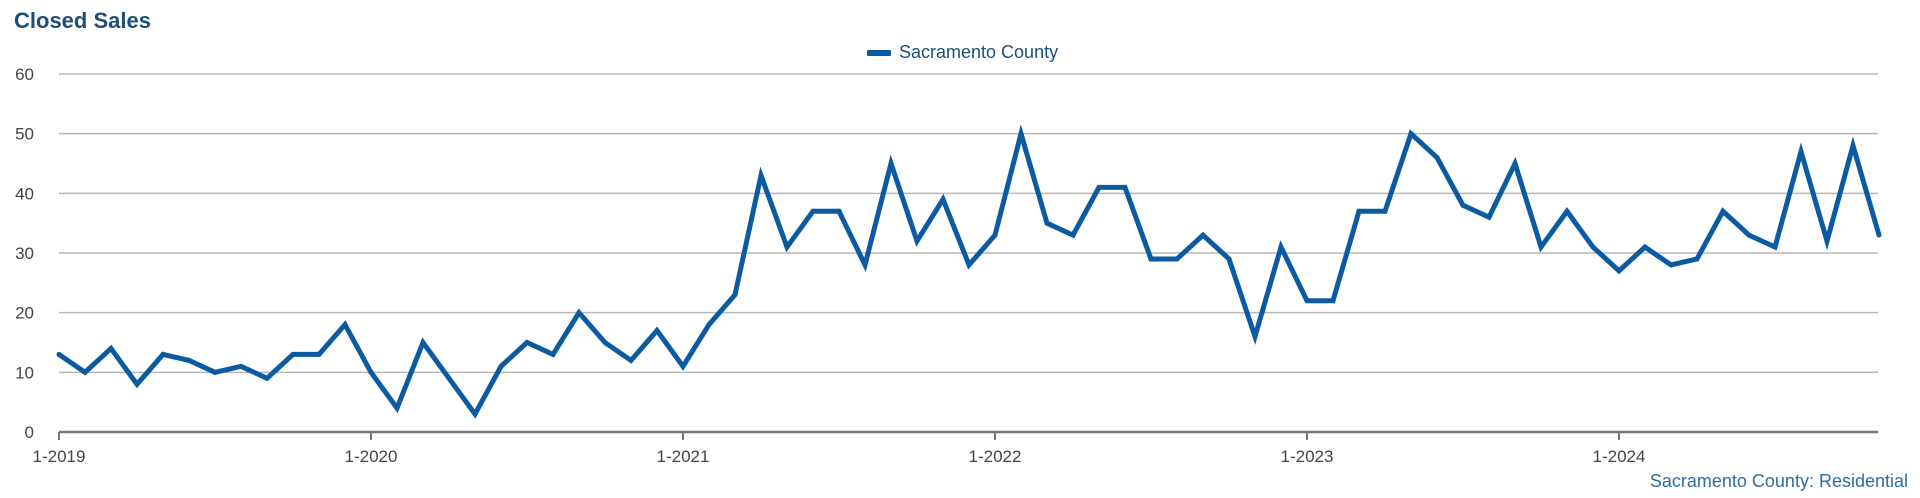  What do you see at coordinates (24, 372) in the screenshot?
I see `y-tick-label: 10` at bounding box center [24, 372].